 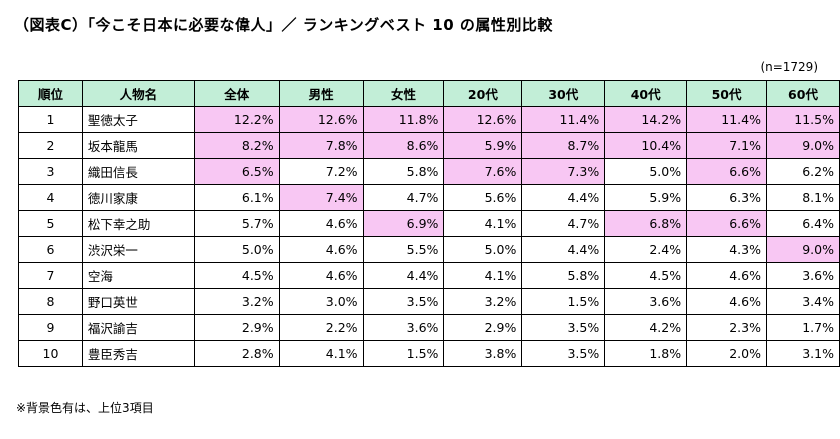 What do you see at coordinates (138, 301) in the screenshot?
I see `person-name-cell: 野口英世` at bounding box center [138, 301].